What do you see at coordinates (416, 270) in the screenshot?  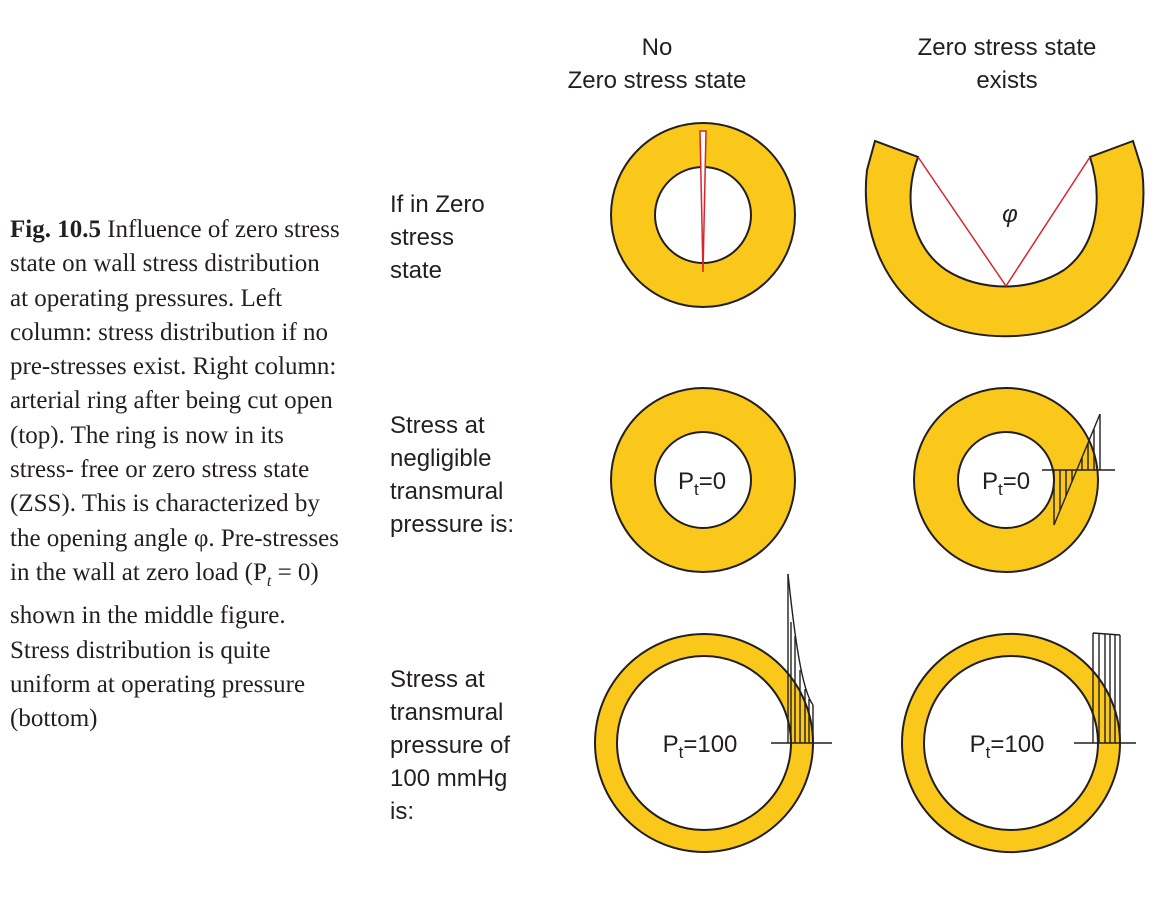 I see `row-label-line: state` at bounding box center [416, 270].